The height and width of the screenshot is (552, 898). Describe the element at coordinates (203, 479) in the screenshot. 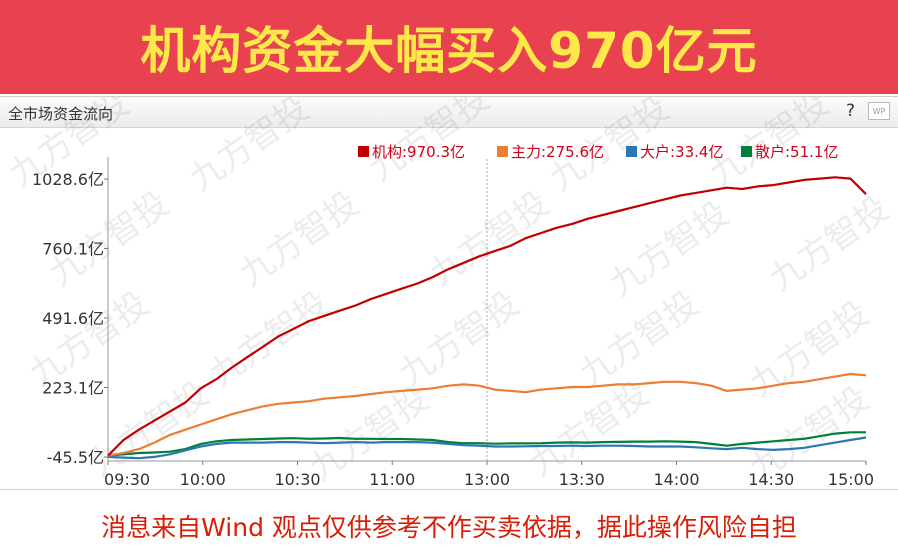

I see `x-tick-label: 10:00` at that location.